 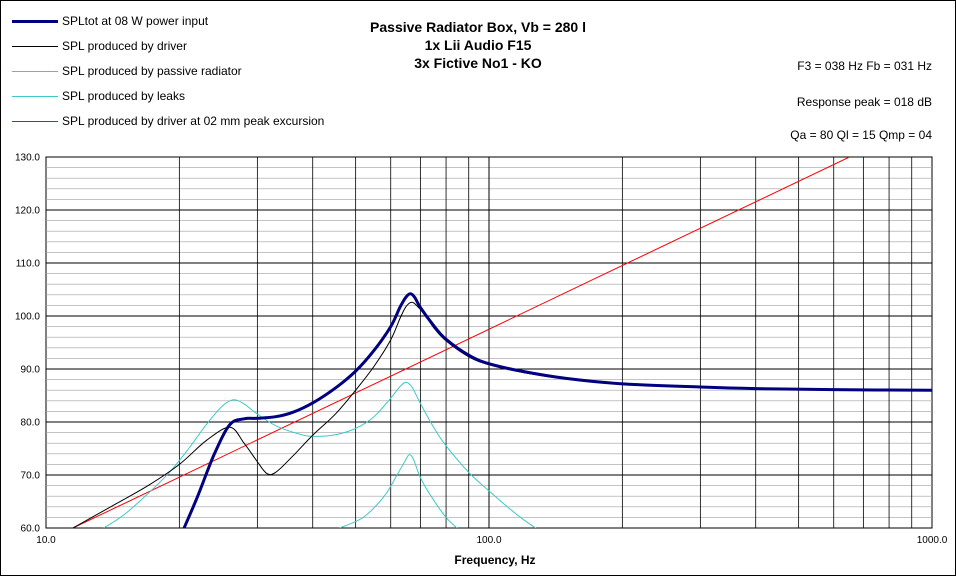 I want to click on legend-item-spltot: SPLtot at 08 W power input, so click(x=110, y=21).